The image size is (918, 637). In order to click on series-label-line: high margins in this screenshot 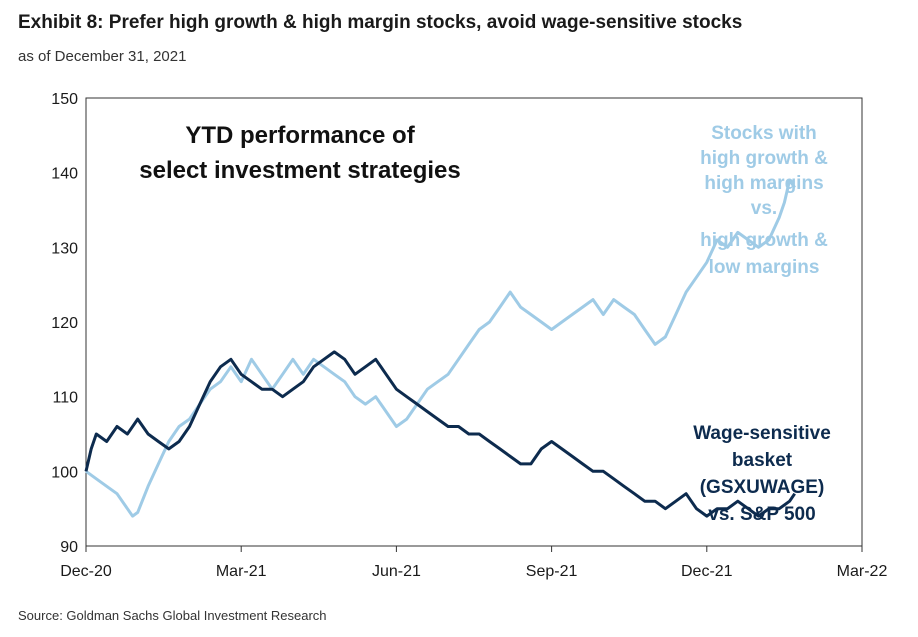, I will do `click(763, 183)`.